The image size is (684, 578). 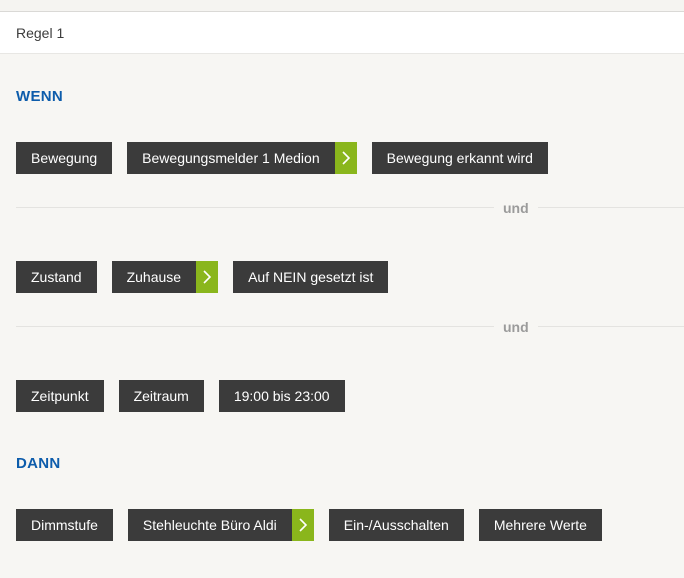 What do you see at coordinates (396, 525) in the screenshot?
I see `action-command-button: Ein-/Ausschalten` at bounding box center [396, 525].